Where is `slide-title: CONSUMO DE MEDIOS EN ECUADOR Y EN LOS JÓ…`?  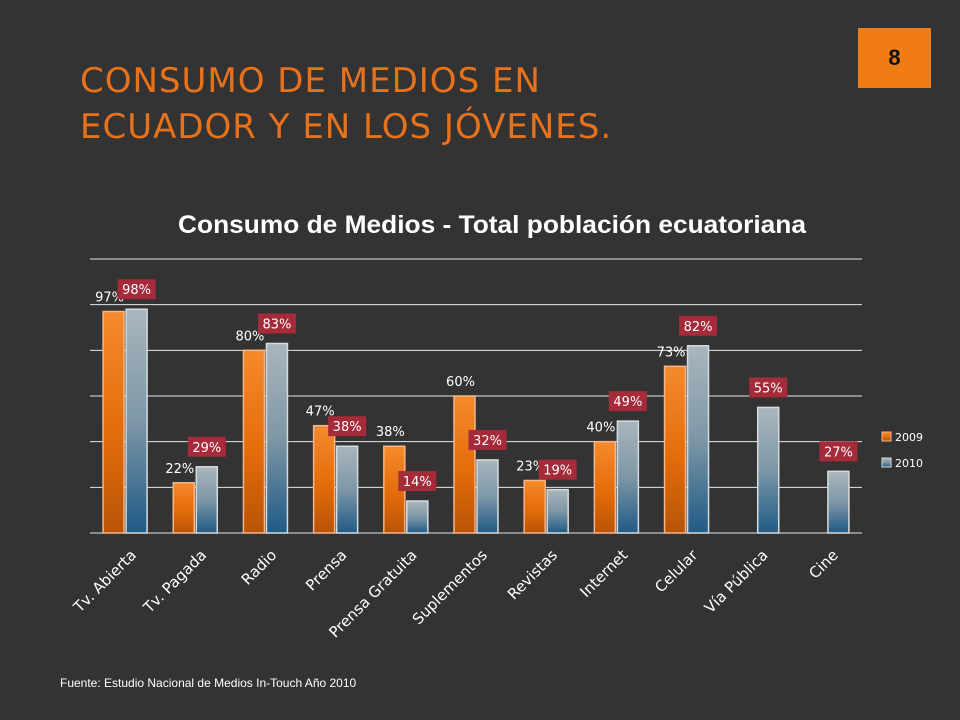
slide-title: CONSUMO DE MEDIOS EN ECUADOR Y EN LOS JÓ… is located at coordinates (440, 104).